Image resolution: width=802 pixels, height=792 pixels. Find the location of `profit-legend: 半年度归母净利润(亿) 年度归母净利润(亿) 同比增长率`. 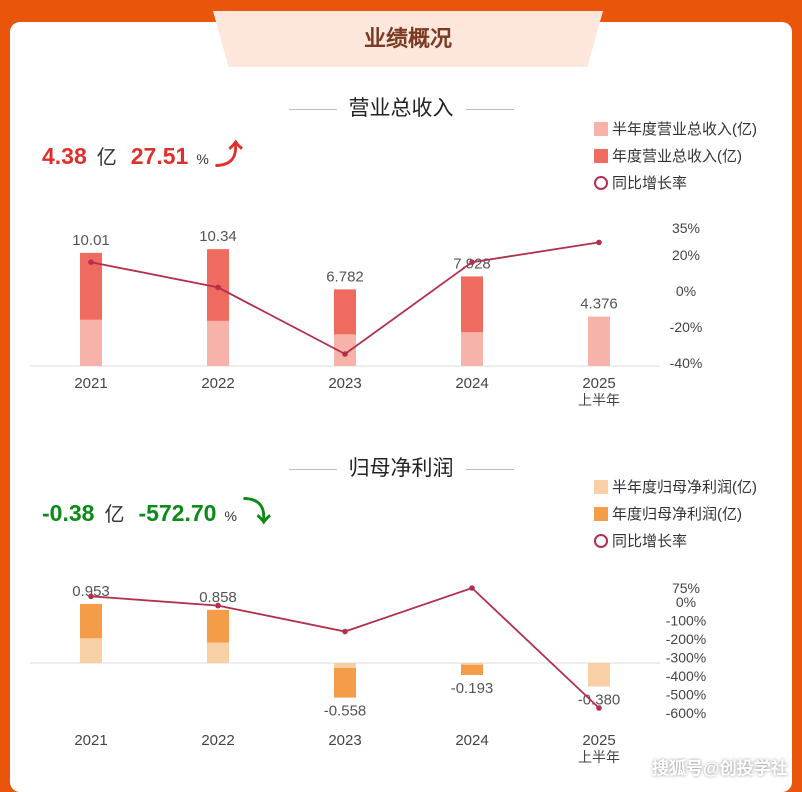

profit-legend: 半年度归母净利润(亿) 年度归母净利润(亿) 同比增长率 is located at coordinates (675, 518).